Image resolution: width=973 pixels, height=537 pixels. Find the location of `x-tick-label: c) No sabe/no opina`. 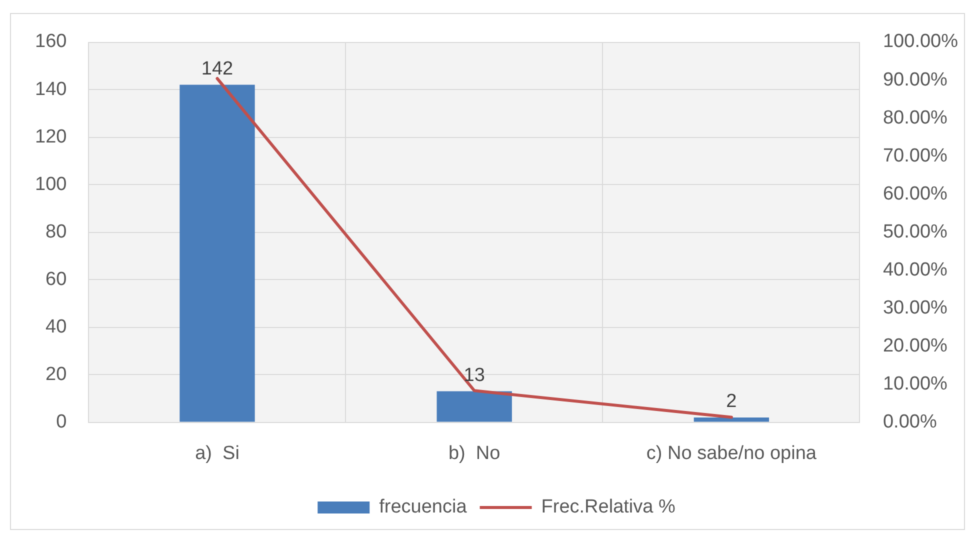

x-tick-label: c) No sabe/no opina is located at coordinates (731, 453).